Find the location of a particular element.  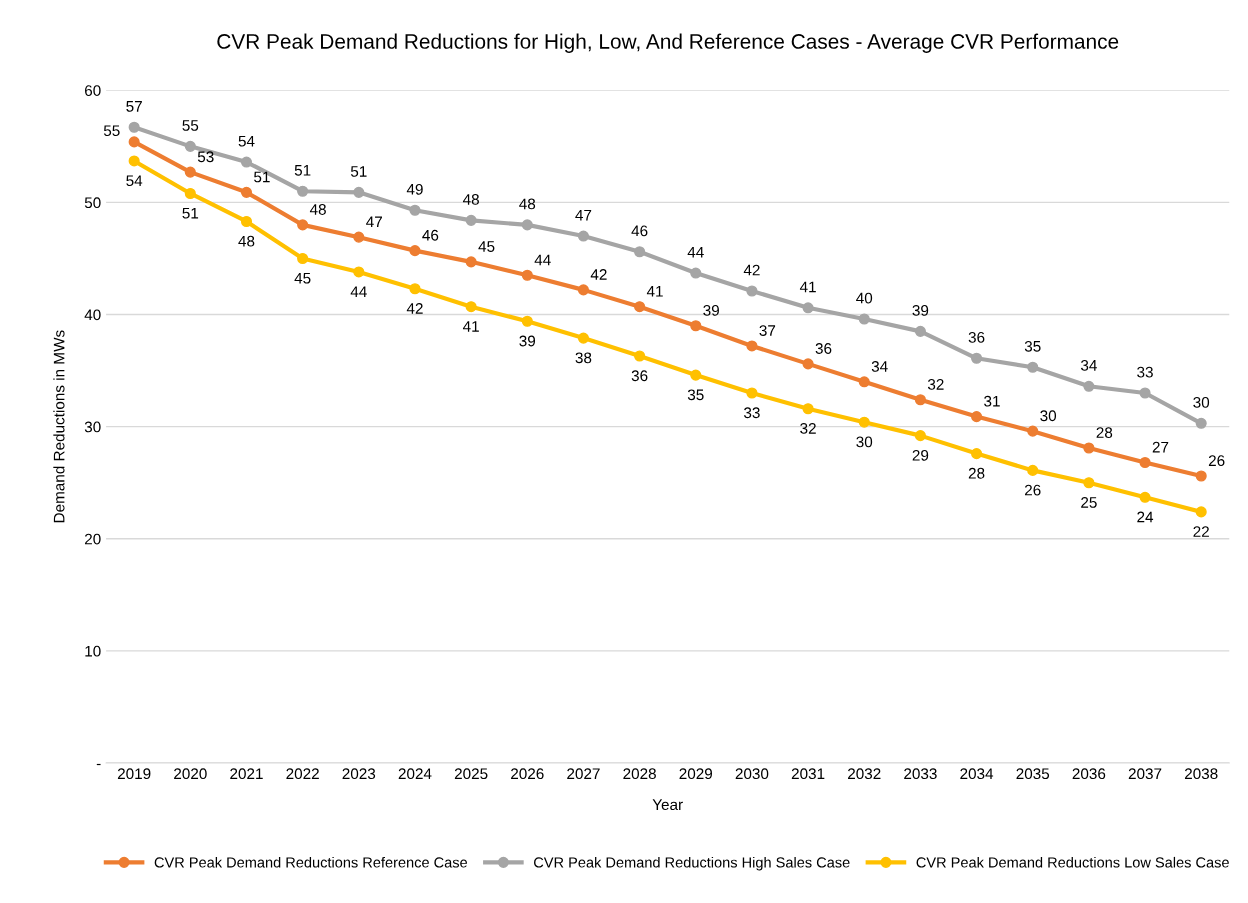

data-label: 30 is located at coordinates (1048, 416).